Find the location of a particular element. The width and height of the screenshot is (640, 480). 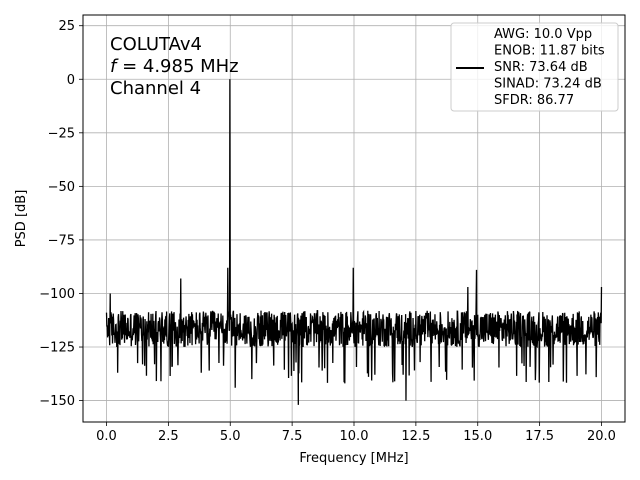

y-tick-label: −50 is located at coordinates (61, 187).